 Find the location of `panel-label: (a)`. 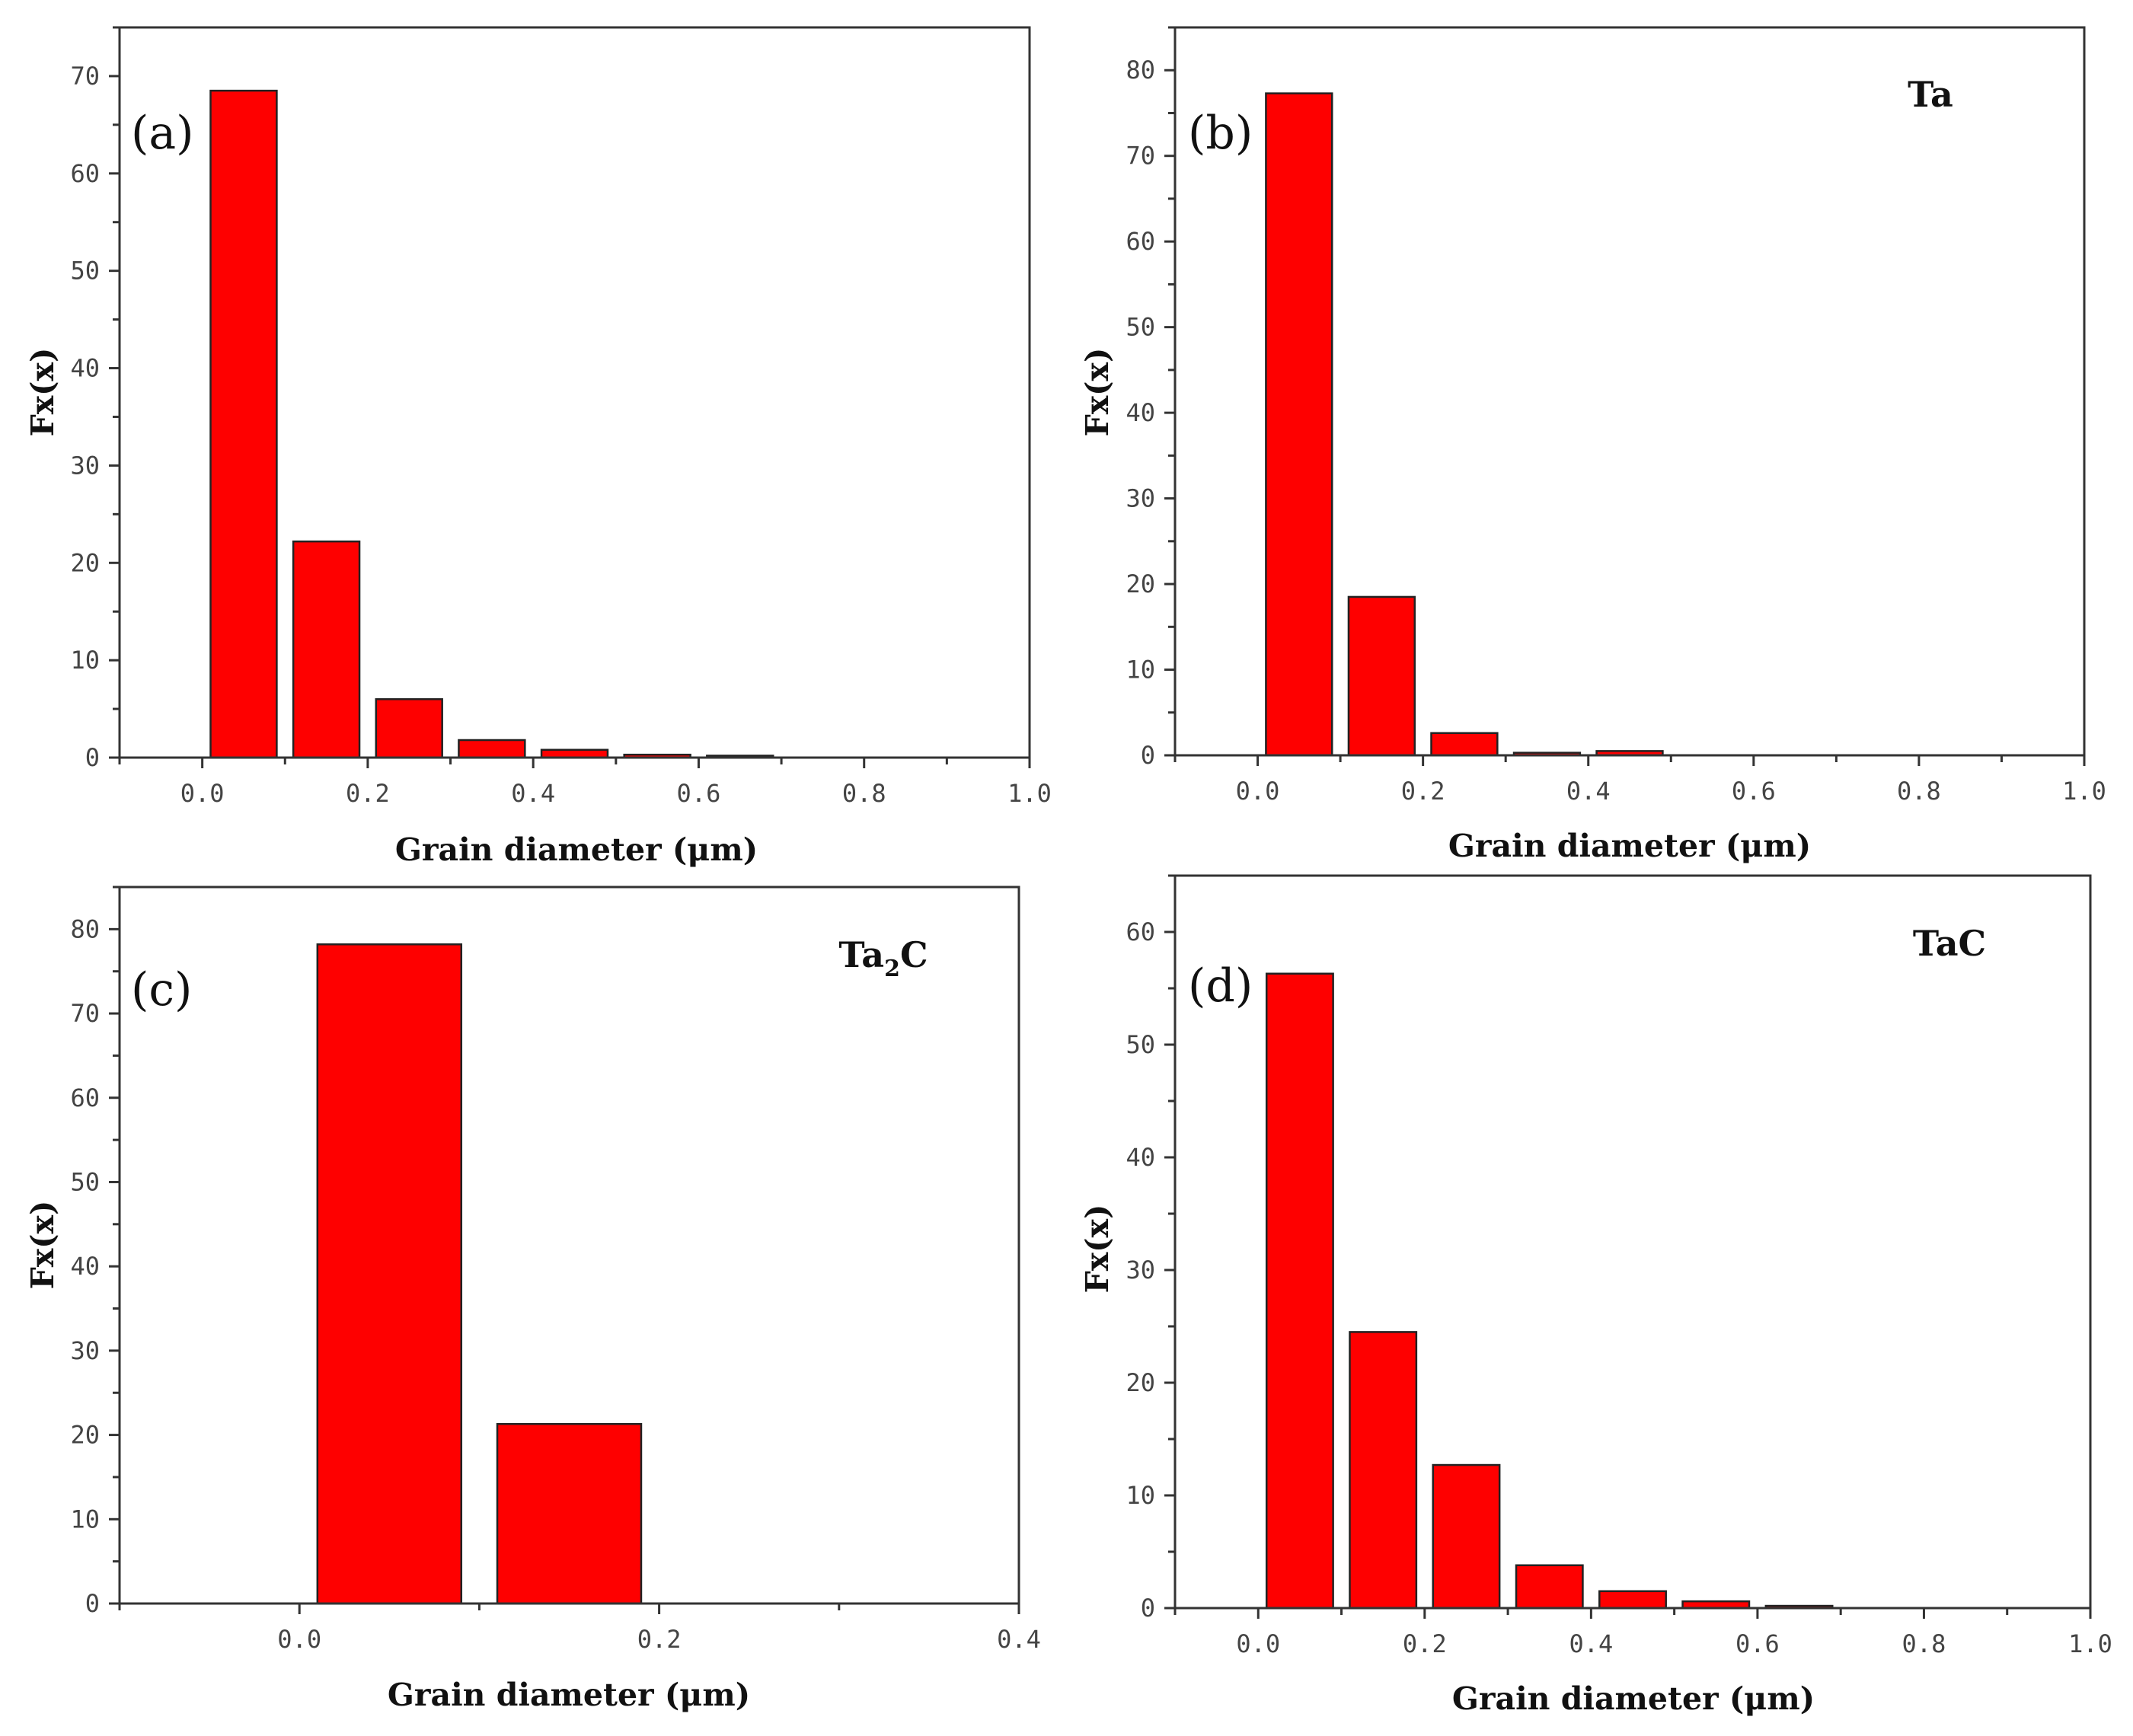

panel-label: (a) is located at coordinates (162, 133).